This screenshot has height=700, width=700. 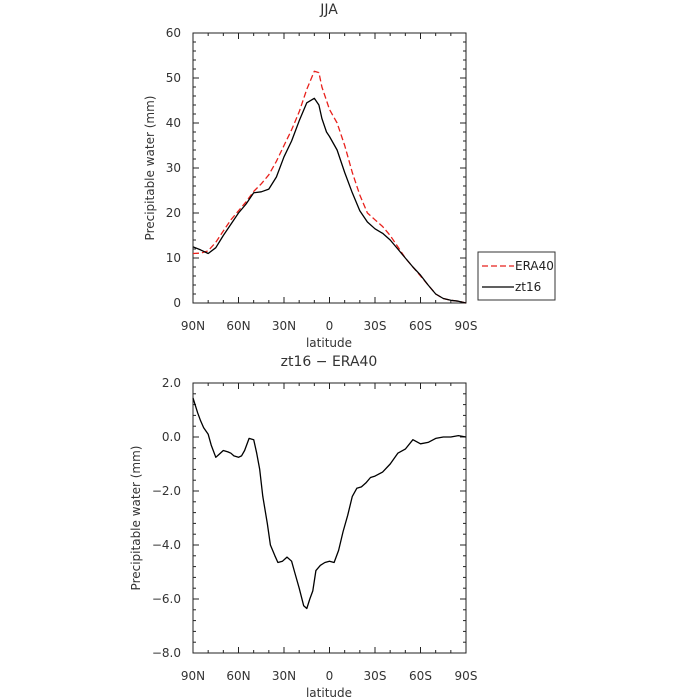 What do you see at coordinates (171, 437) in the screenshot?
I see `bottom-y-tick-label: 0.0` at bounding box center [171, 437].